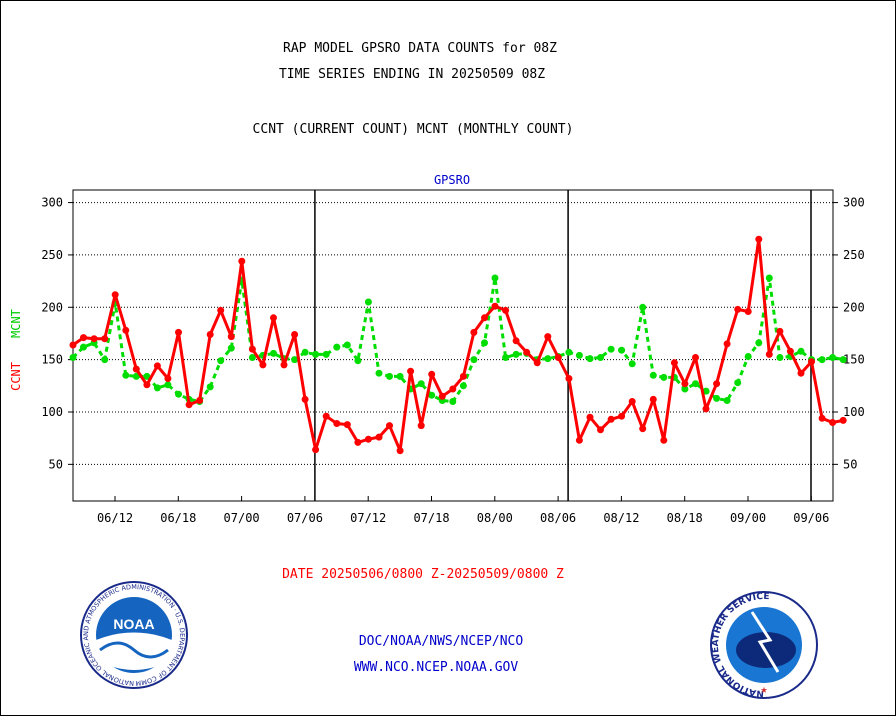 The image size is (896, 716). What do you see at coordinates (423, 574) in the screenshot?
I see `x-axis-label: DATE 20250506/0800 Z-20250509/0800 Z` at bounding box center [423, 574].